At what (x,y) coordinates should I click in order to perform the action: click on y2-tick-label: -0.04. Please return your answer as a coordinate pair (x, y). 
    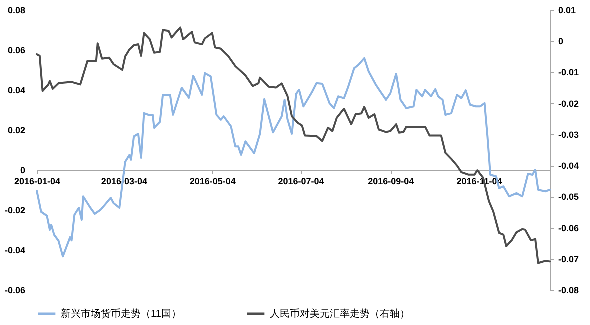
    Looking at the image, I should click on (569, 166).